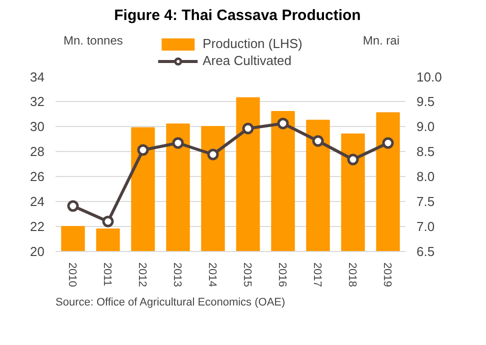 The width and height of the screenshot is (486, 345). I want to click on x-tick-label: 2018, so click(352, 274).